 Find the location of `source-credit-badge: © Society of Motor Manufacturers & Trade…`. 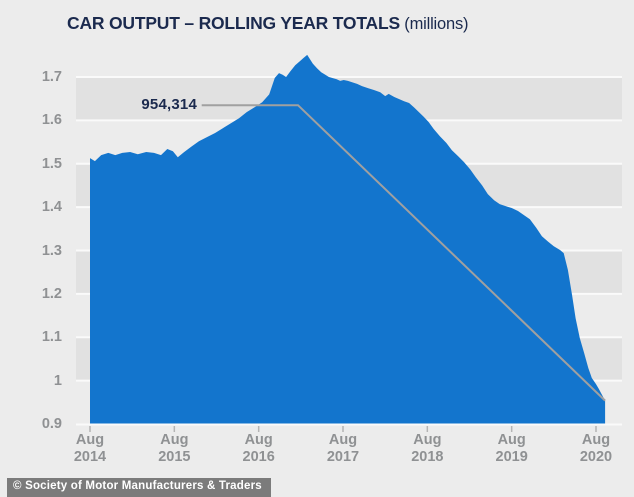

source-credit-badge: © Society of Motor Manufacturers & Trade… is located at coordinates (139, 487).